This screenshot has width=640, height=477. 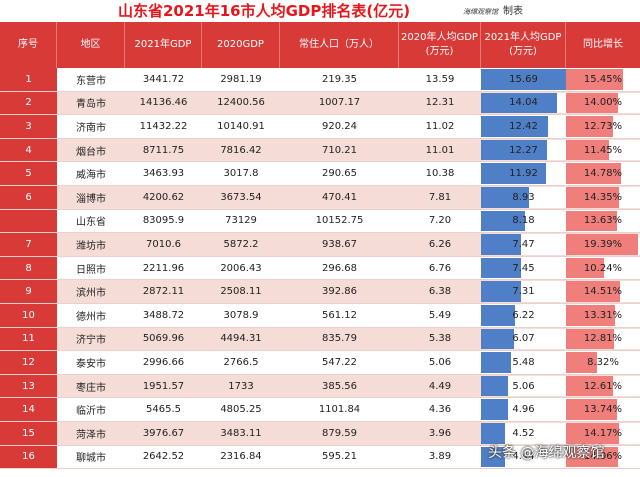 I want to click on pc2021-data-bar-cell: 11.92, so click(x=523, y=173).